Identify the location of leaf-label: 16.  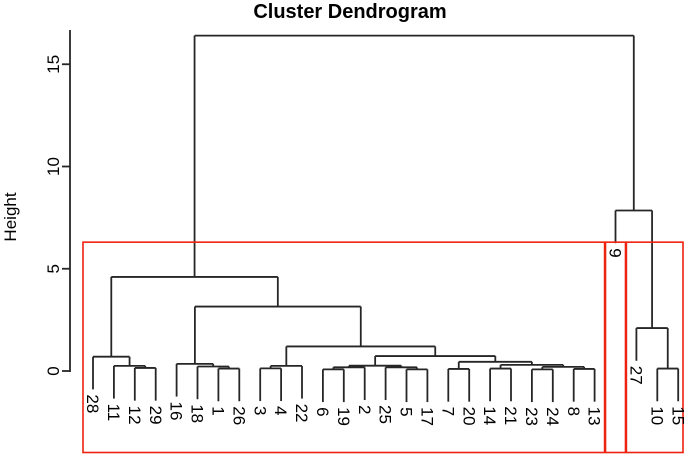
(176, 411).